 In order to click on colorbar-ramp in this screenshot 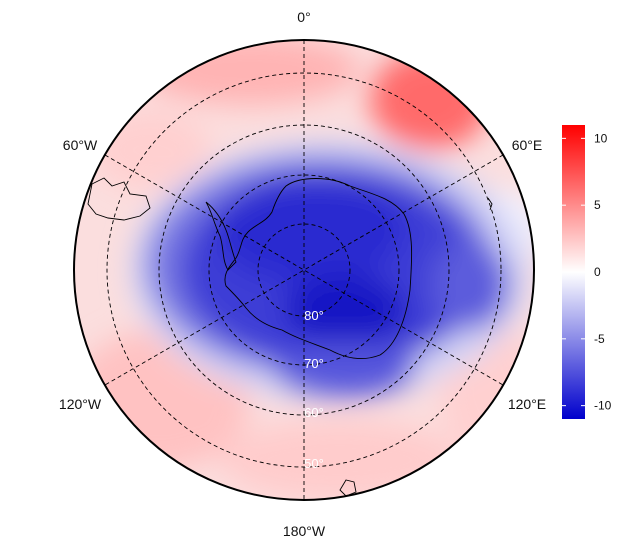, I will do `click(573, 272)`.